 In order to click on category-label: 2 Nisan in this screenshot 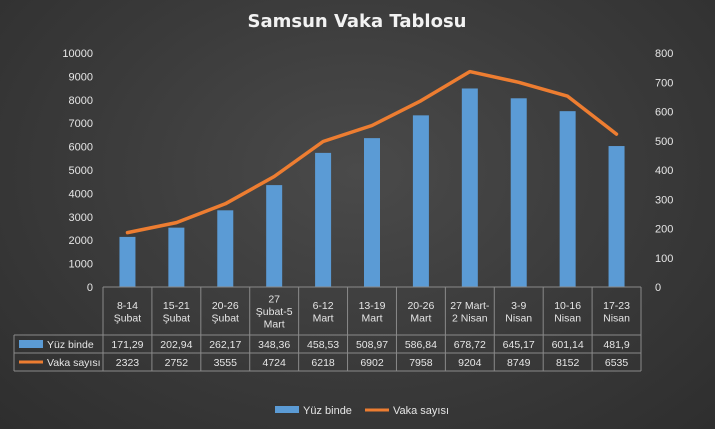, I will do `click(470, 318)`.